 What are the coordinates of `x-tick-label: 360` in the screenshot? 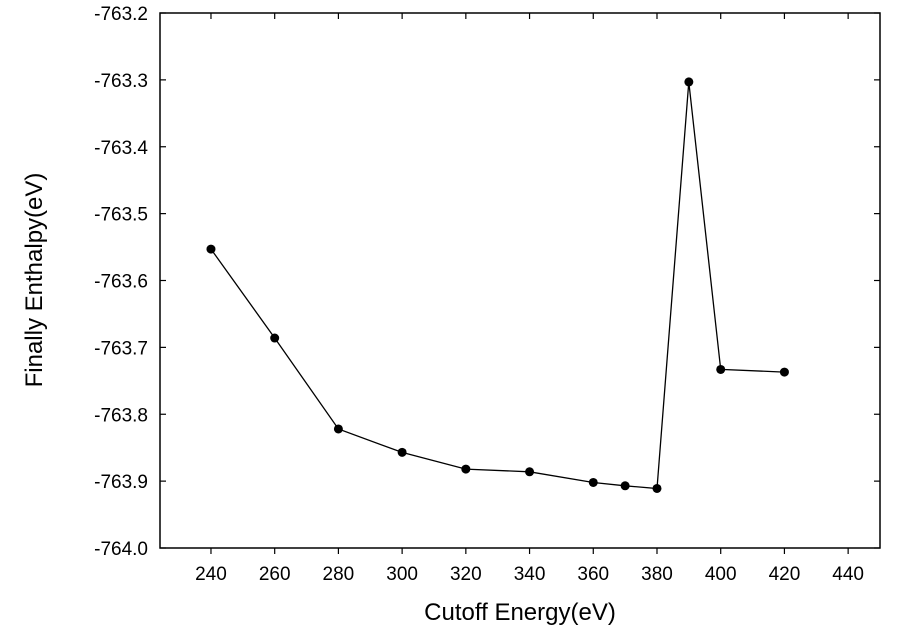 It's located at (593, 574).